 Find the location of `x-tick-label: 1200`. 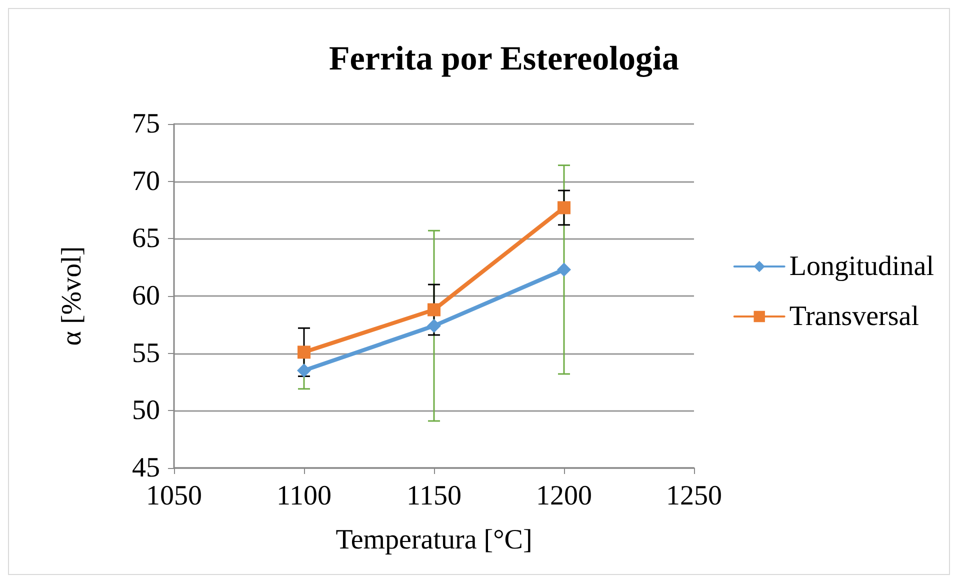

x-tick-label: 1200 is located at coordinates (564, 496).